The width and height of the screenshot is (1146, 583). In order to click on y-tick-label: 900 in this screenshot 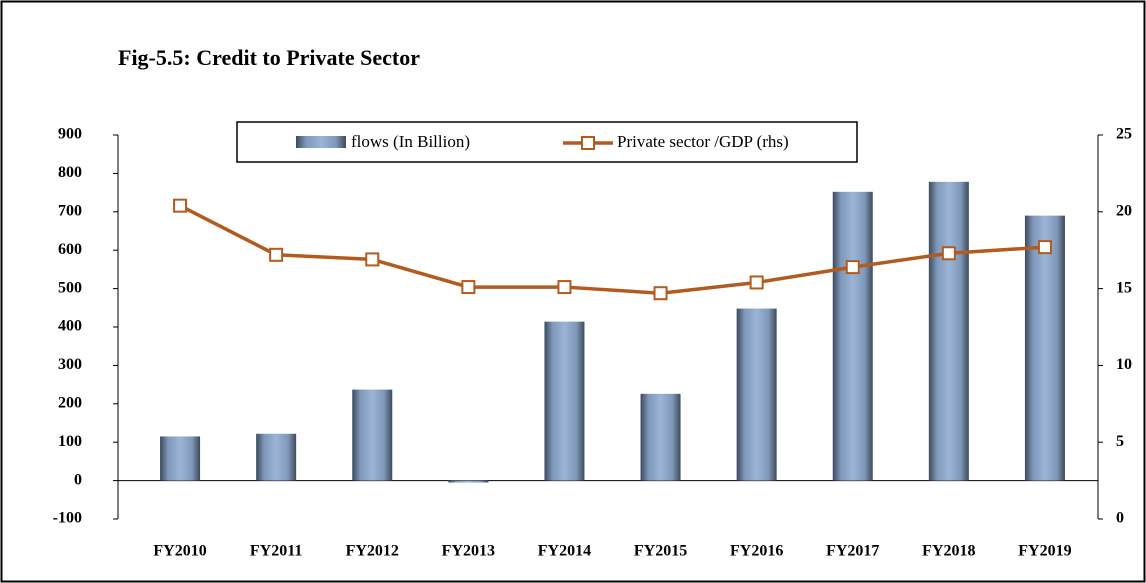, I will do `click(70, 134)`.